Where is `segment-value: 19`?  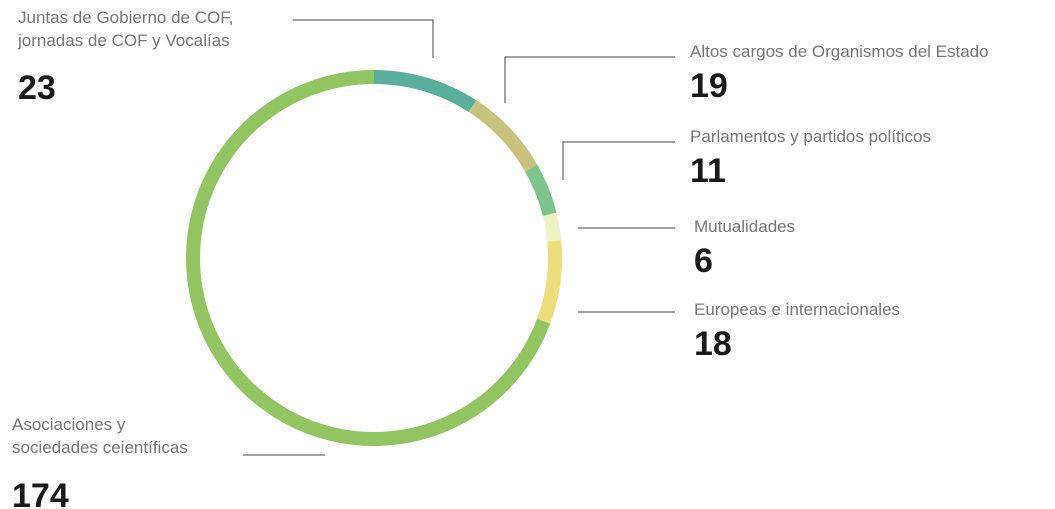 segment-value: 19 is located at coordinates (709, 86).